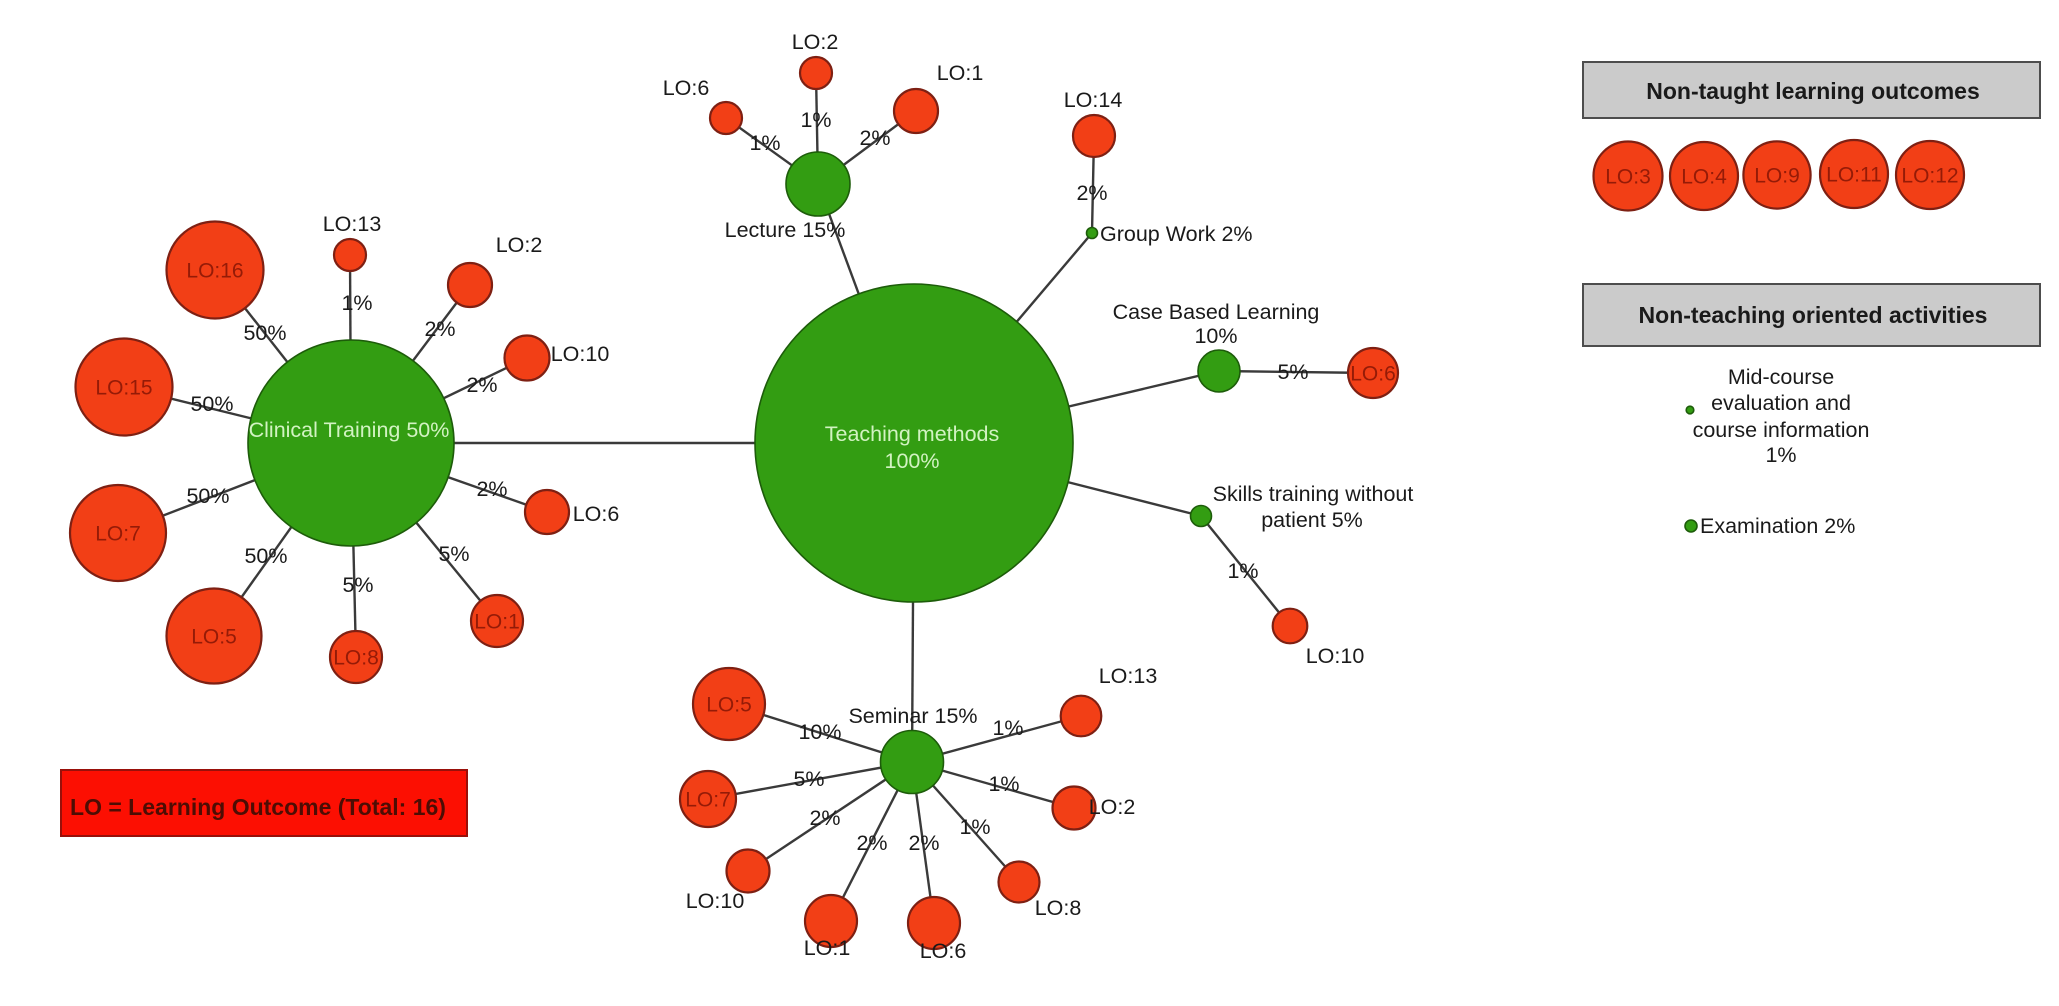 The height and width of the screenshot is (1006, 2059). Describe the element at coordinates (1813, 91) in the screenshot. I see `svg-text: Non-taught learning outcomes` at that location.